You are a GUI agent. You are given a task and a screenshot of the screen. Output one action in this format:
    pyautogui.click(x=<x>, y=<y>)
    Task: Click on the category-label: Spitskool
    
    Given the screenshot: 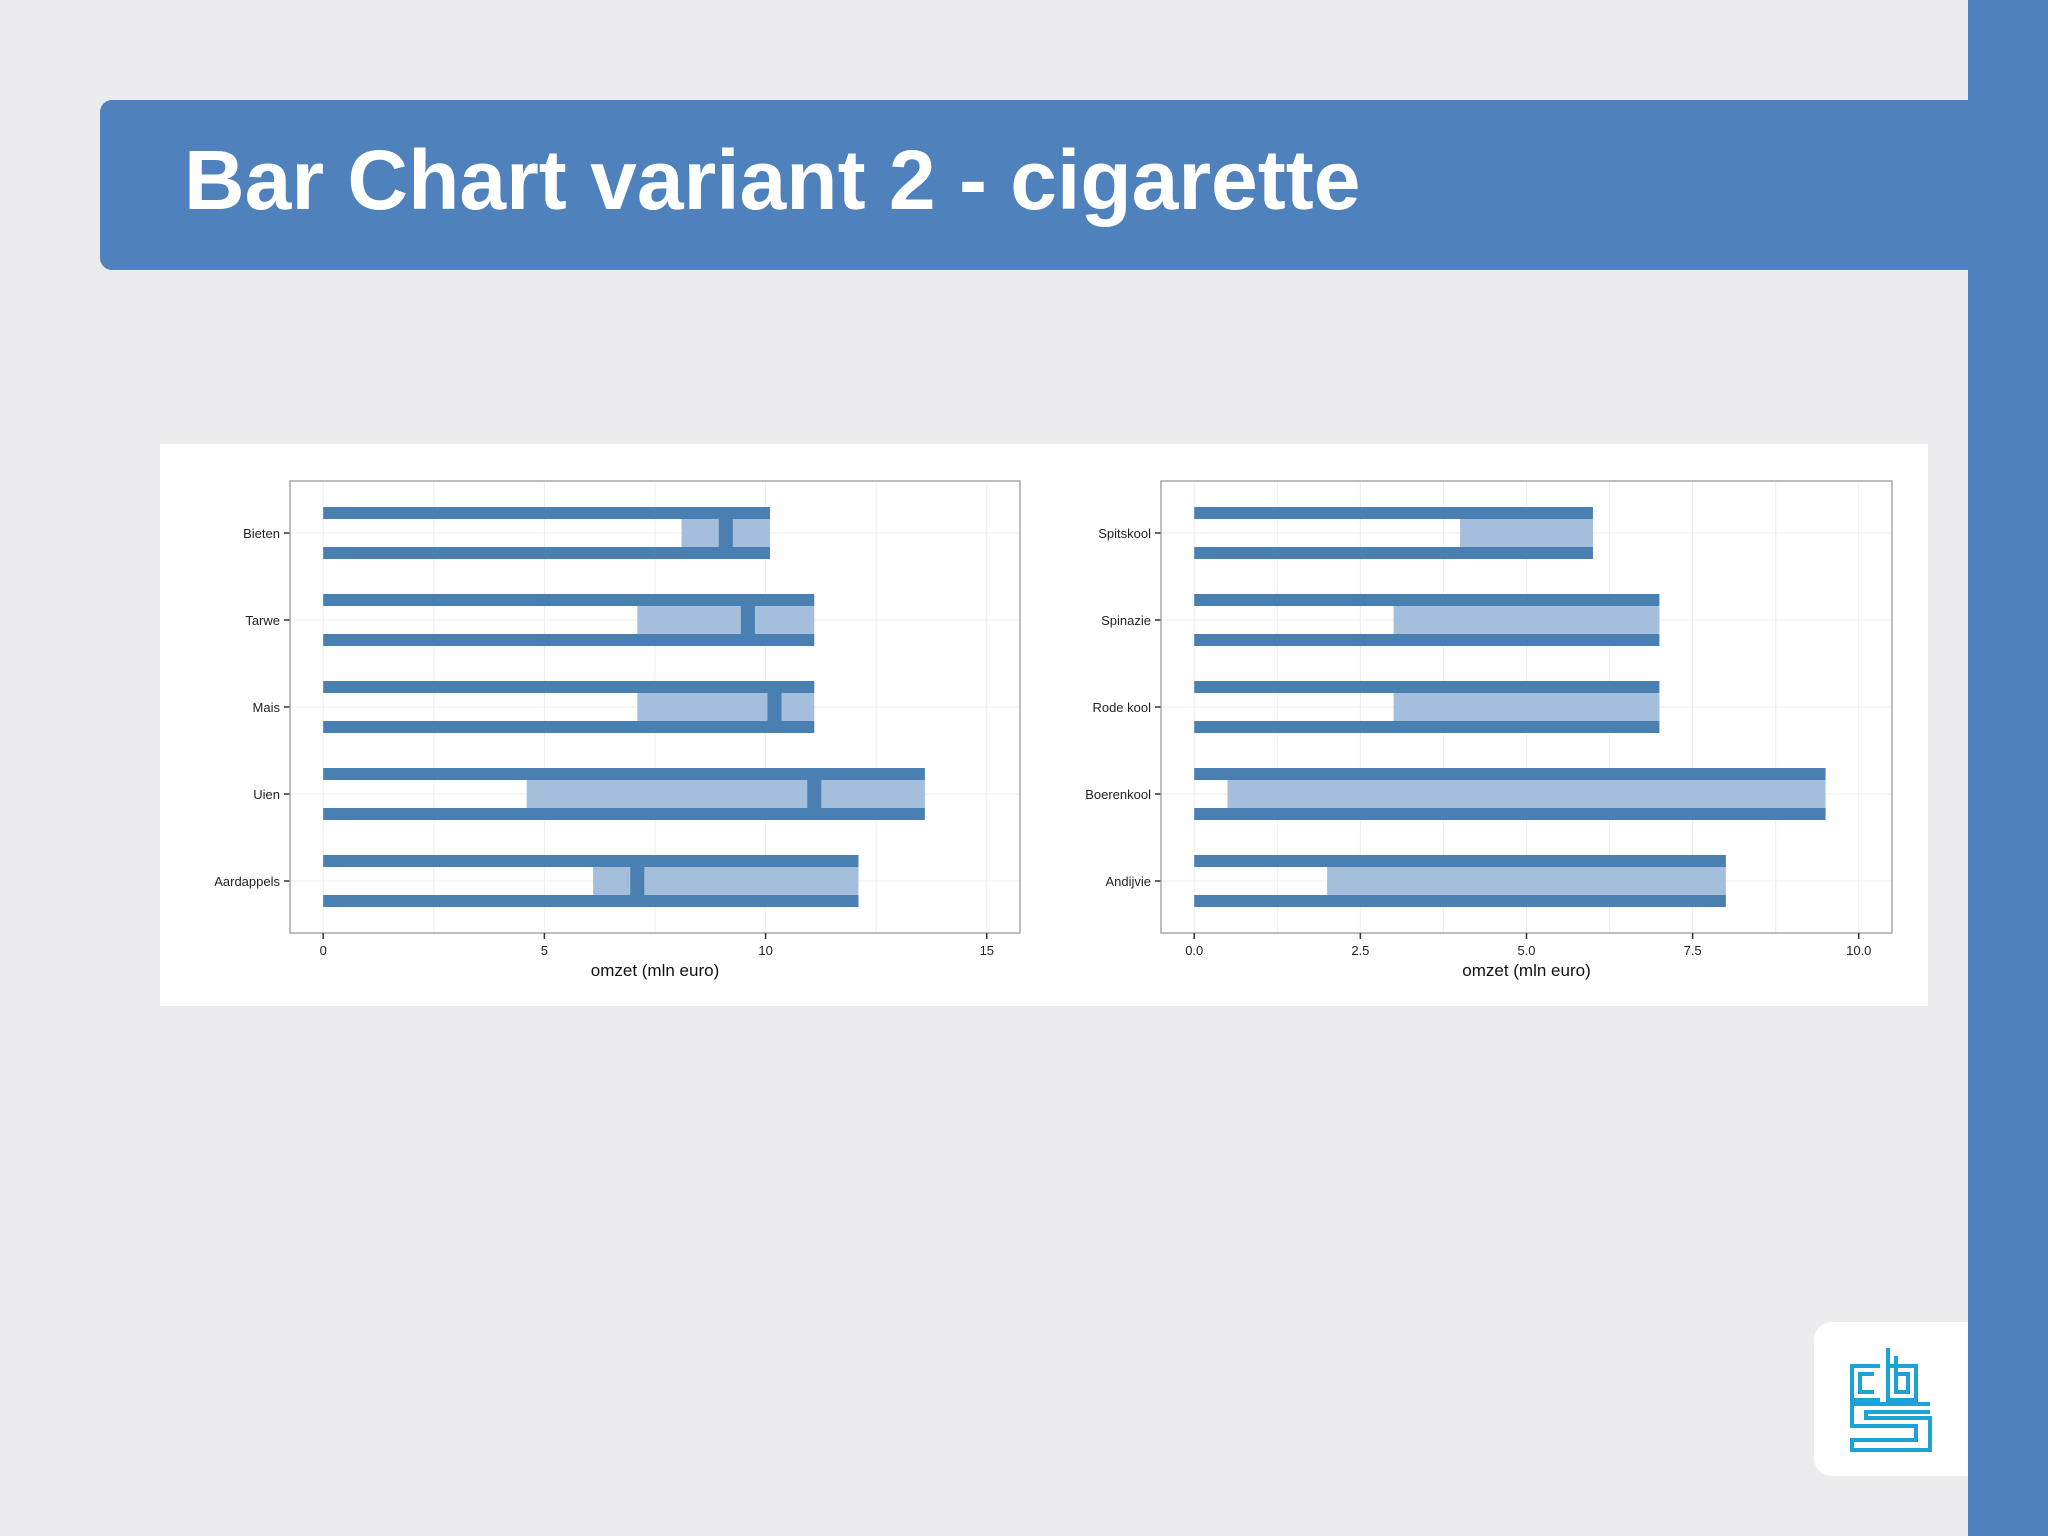 What is the action you would take?
    pyautogui.click(x=1124, y=533)
    